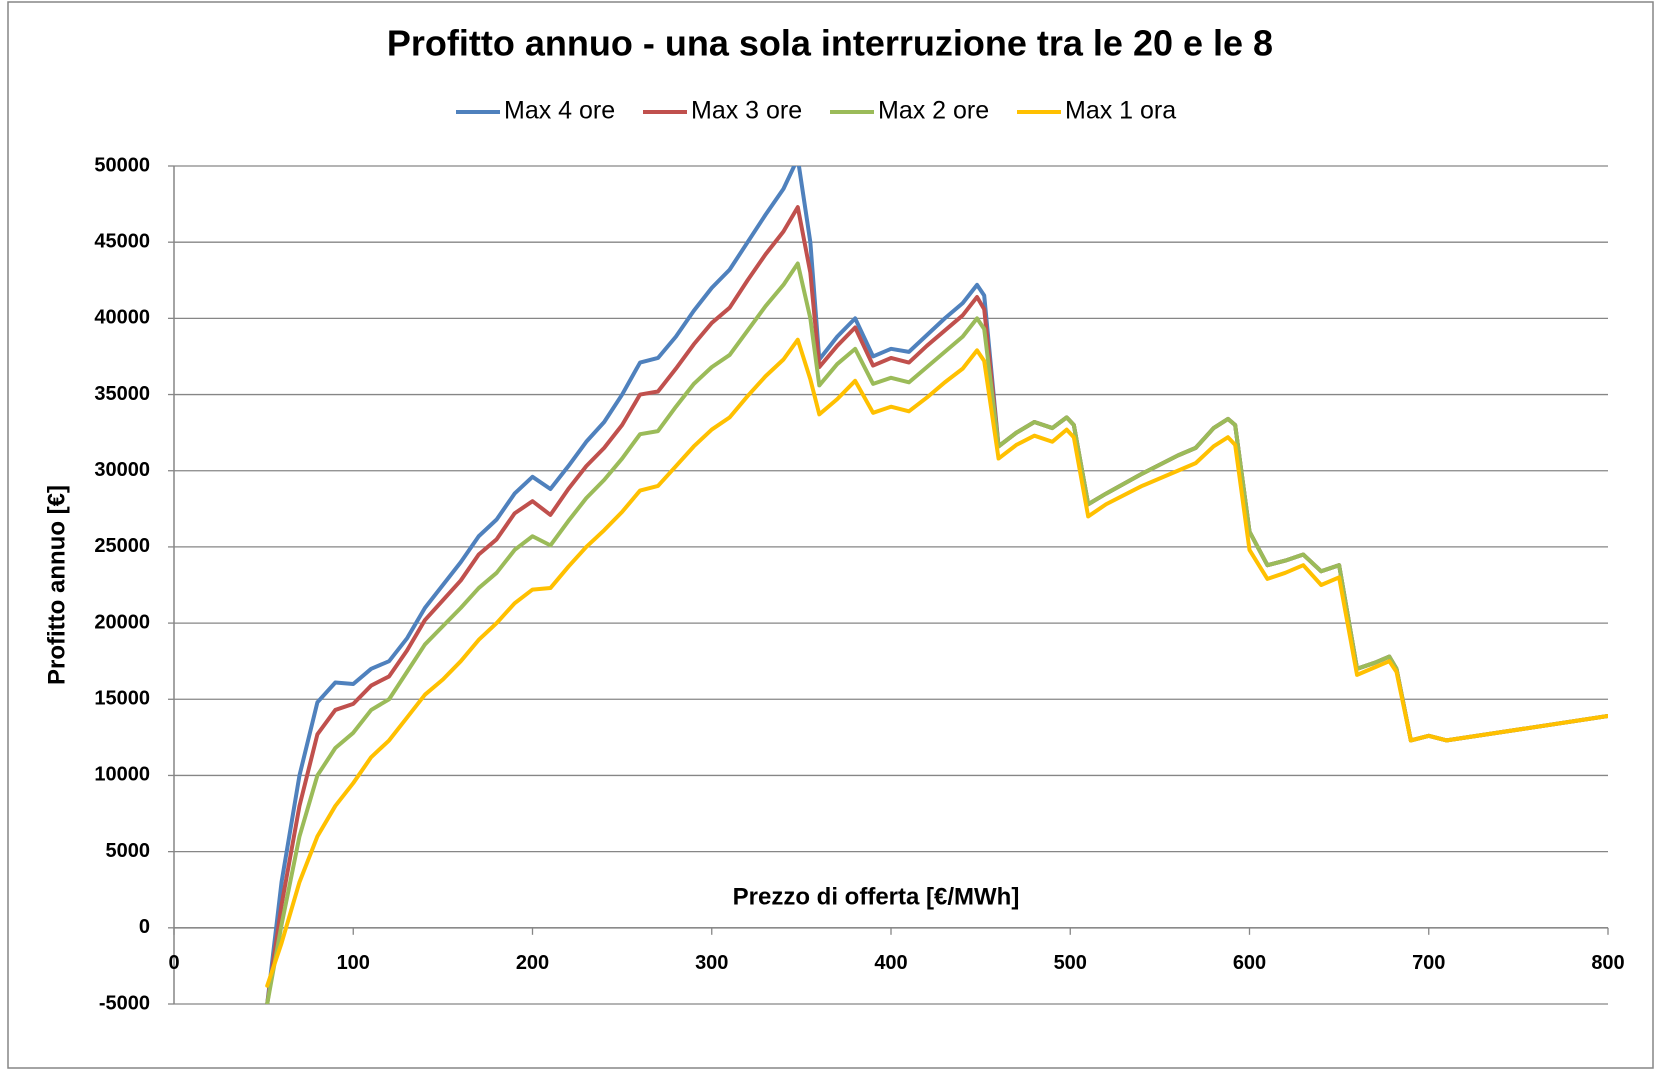 The height and width of the screenshot is (1072, 1657). I want to click on y-tick-label: 15000, so click(122, 699).